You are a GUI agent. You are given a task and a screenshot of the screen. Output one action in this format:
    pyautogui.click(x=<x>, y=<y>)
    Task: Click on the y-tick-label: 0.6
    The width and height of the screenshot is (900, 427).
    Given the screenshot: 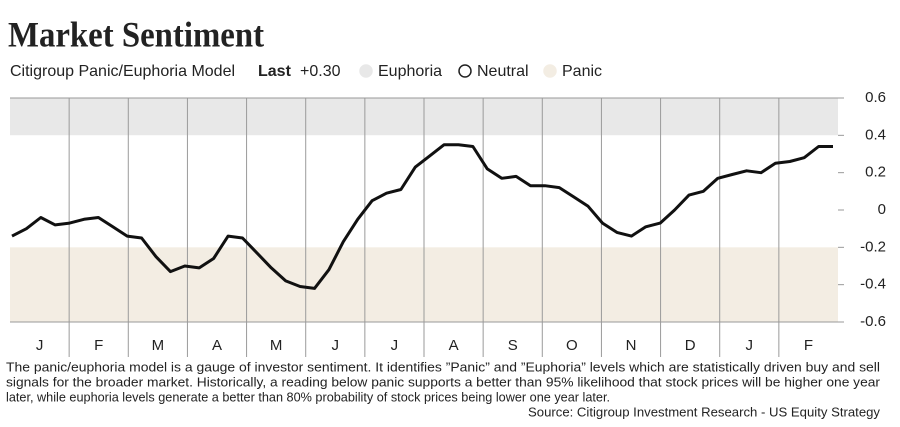 What is the action you would take?
    pyautogui.click(x=875, y=97)
    